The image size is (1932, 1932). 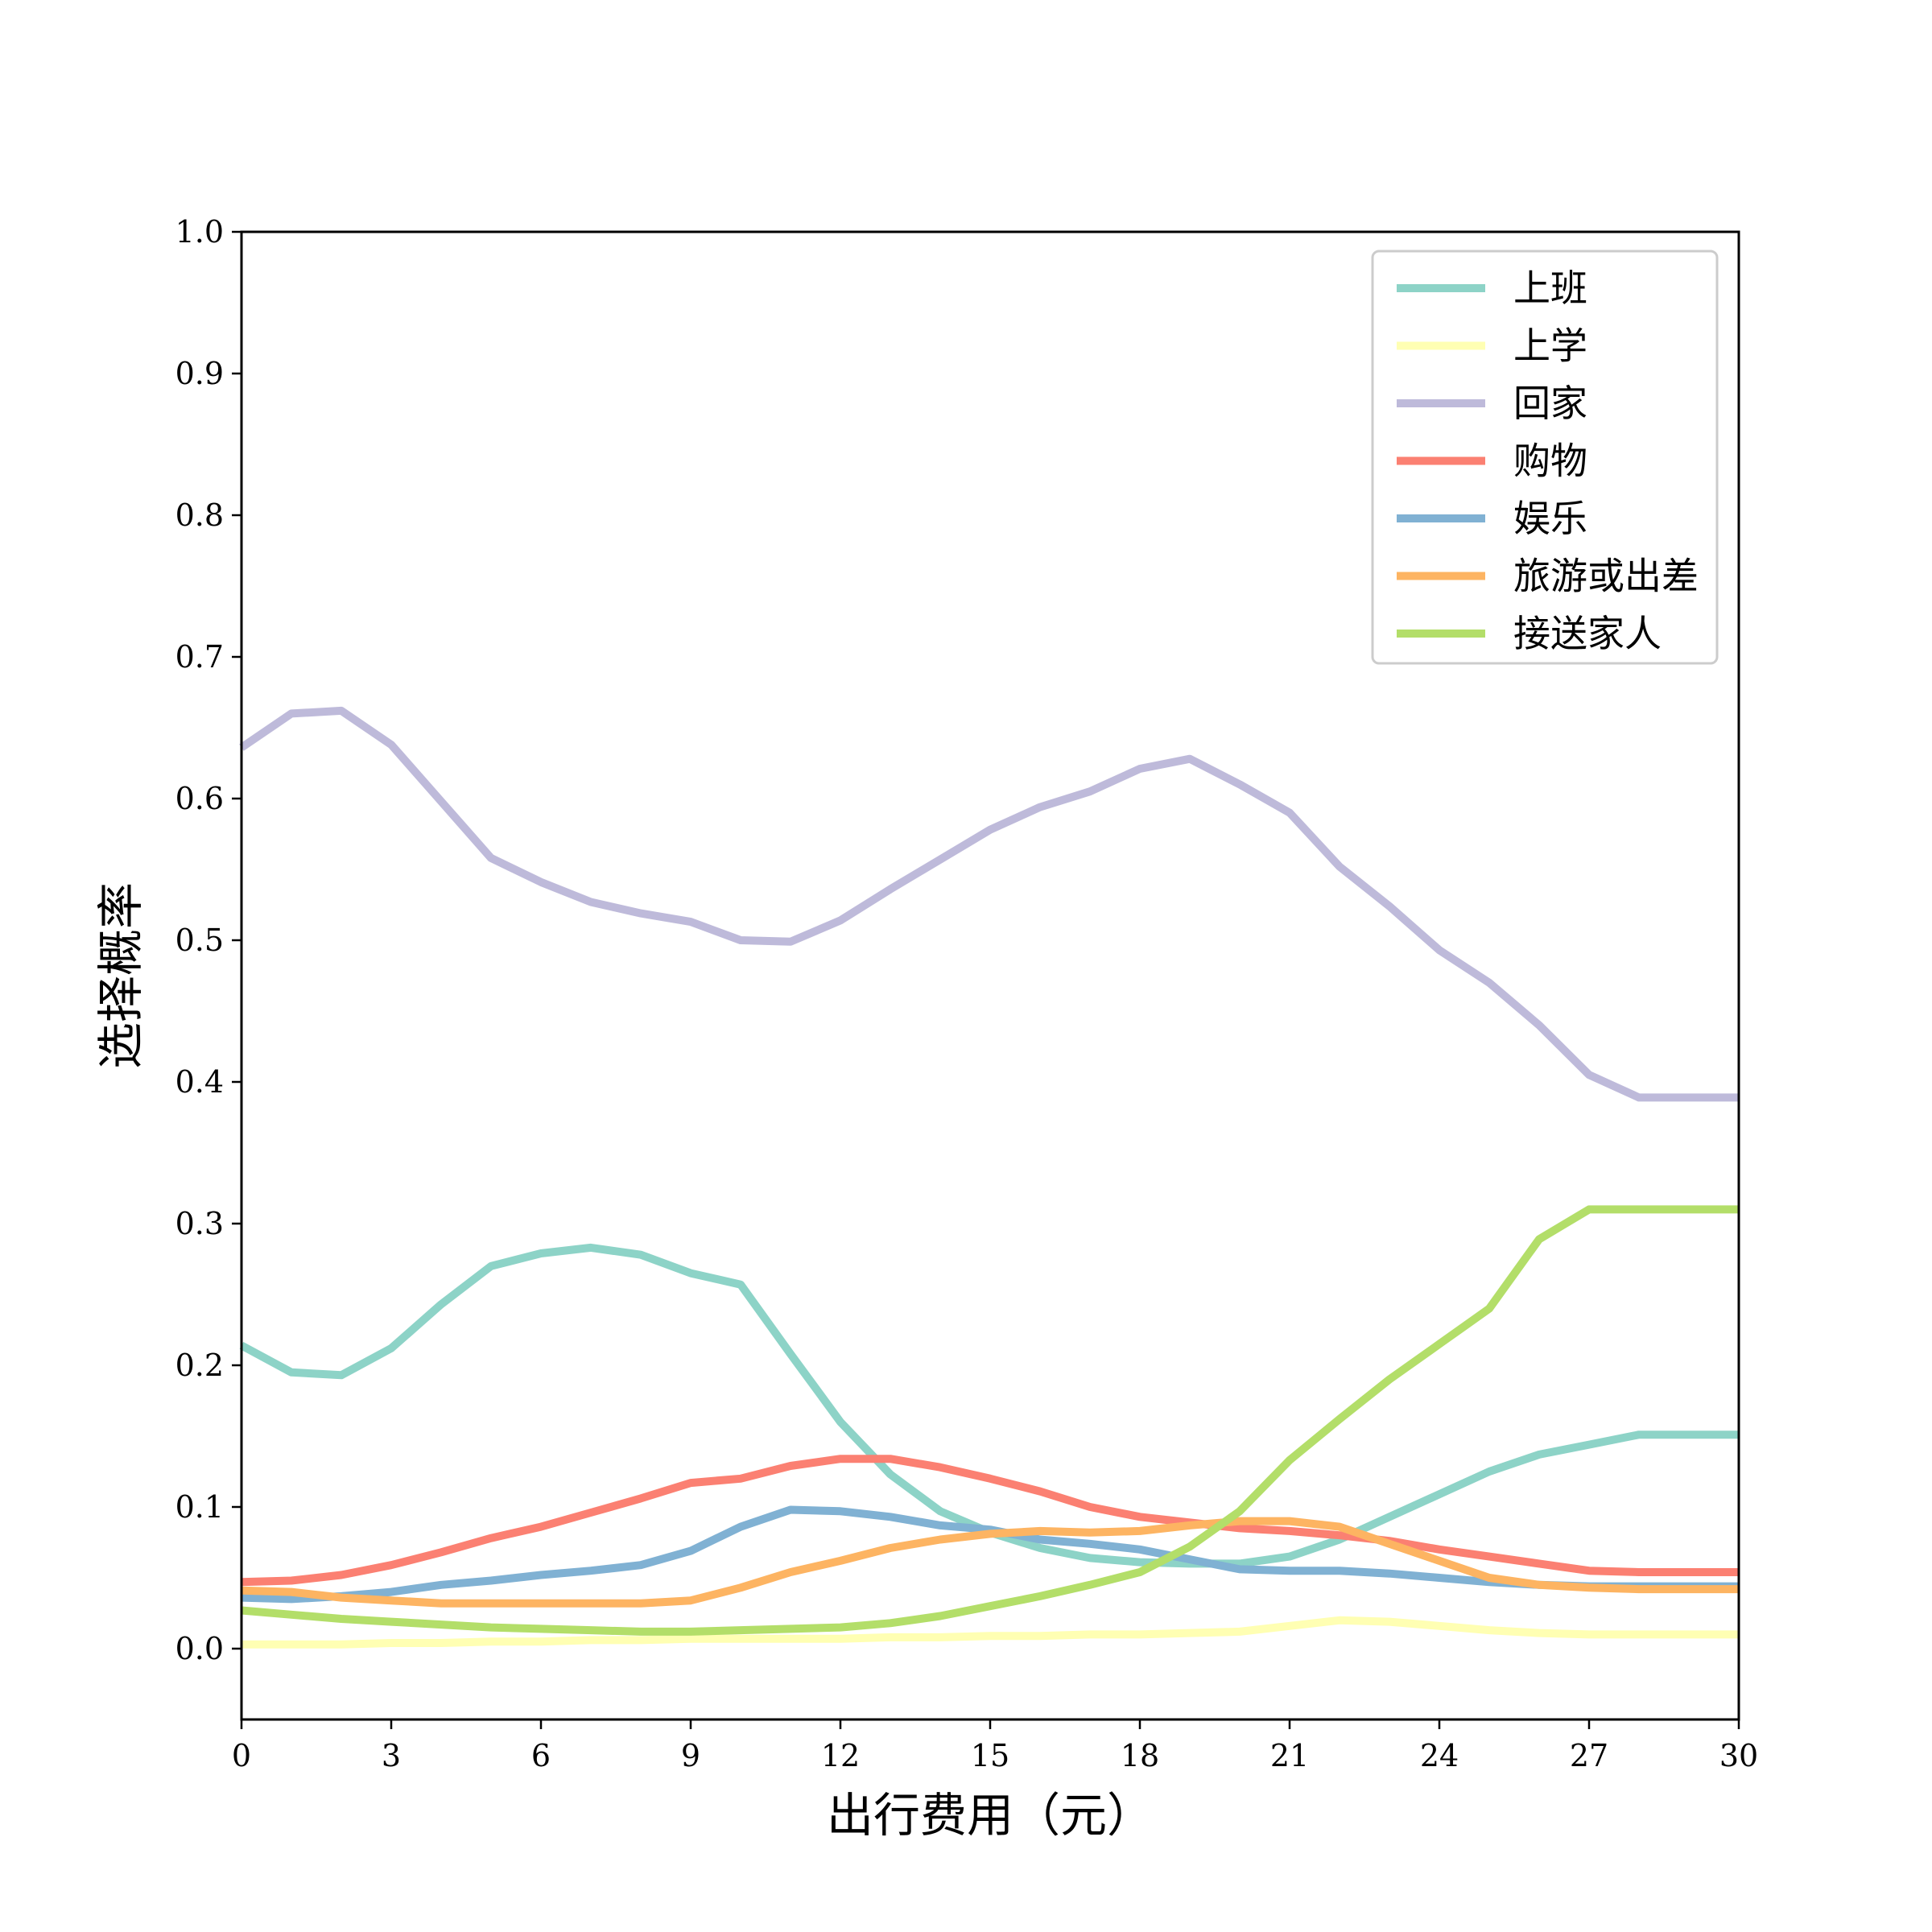 What do you see at coordinates (1140, 1755) in the screenshot?
I see `x-tick-label: 18` at bounding box center [1140, 1755].